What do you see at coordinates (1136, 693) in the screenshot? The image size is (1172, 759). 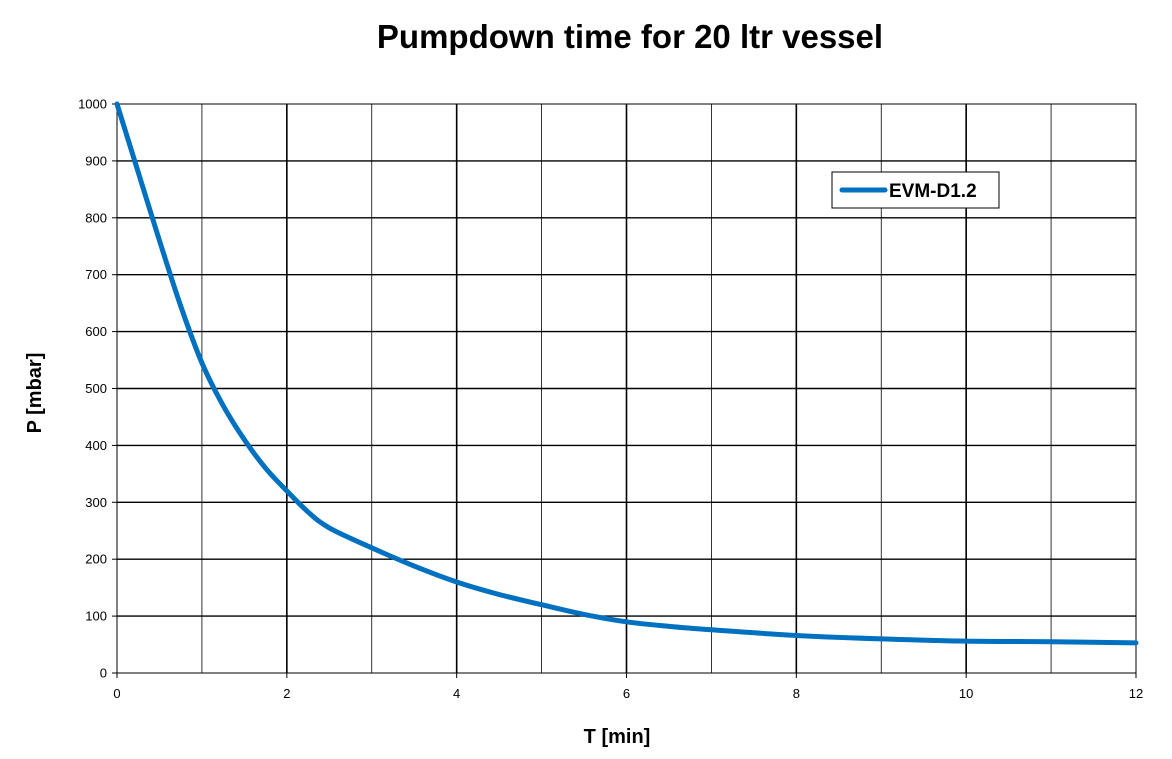 I see `x-tick-label: 12` at bounding box center [1136, 693].